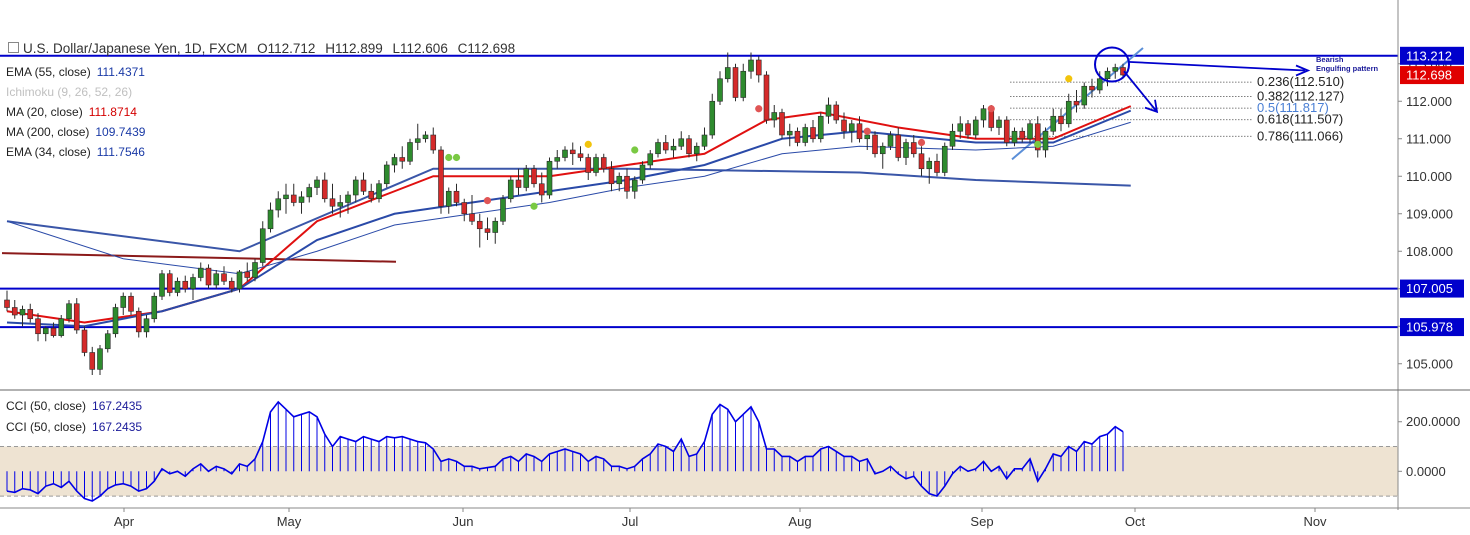 The height and width of the screenshot is (535, 1470). What do you see at coordinates (1432, 327) in the screenshot?
I see `price-label-box` at bounding box center [1432, 327].